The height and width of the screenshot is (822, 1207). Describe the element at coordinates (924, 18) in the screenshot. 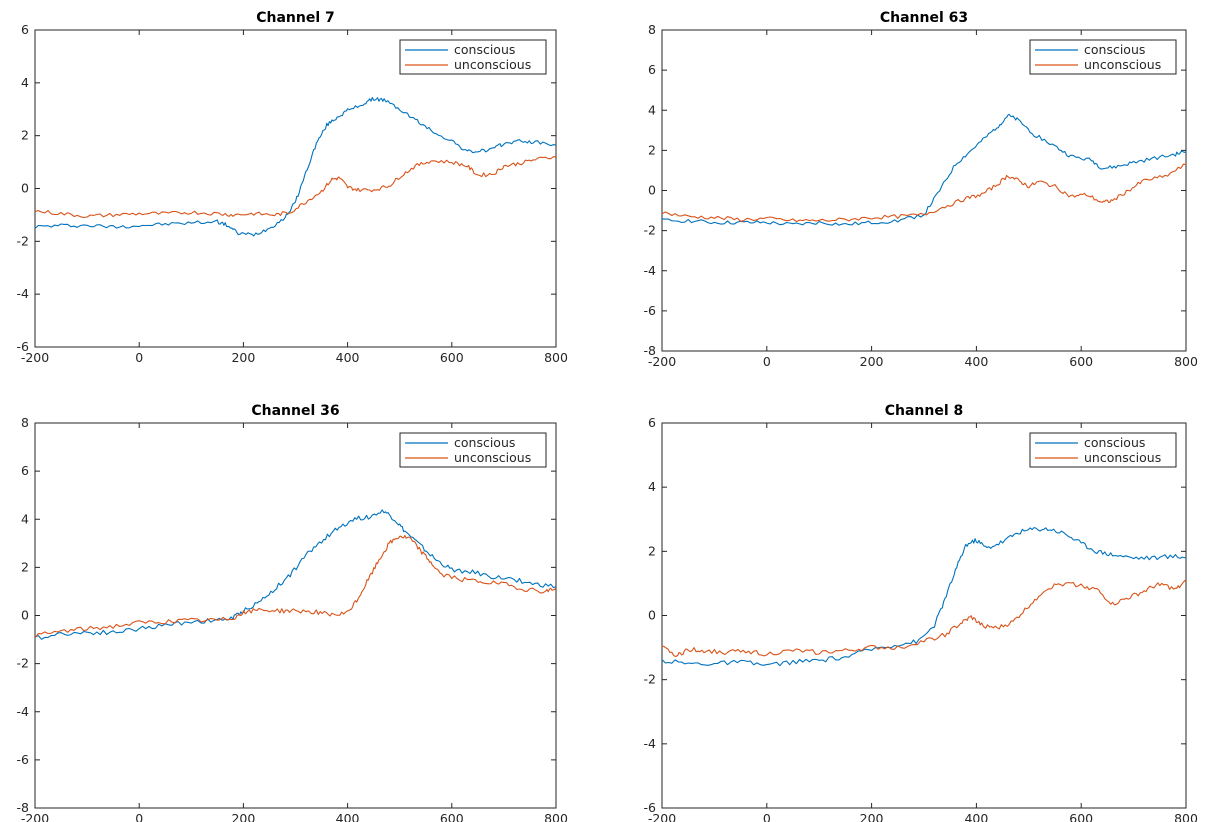

I see `chart-title: Channel 63` at that location.